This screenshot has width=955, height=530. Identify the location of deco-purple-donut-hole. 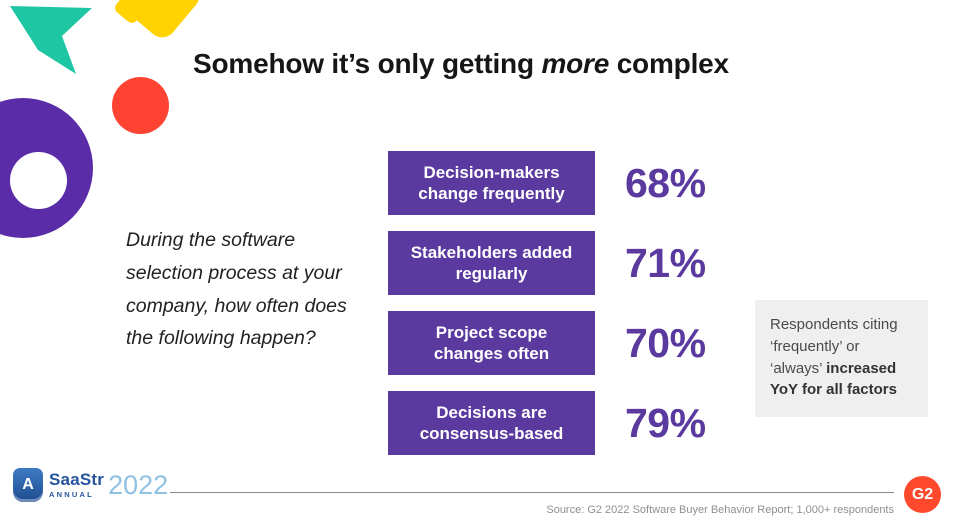
(38, 180).